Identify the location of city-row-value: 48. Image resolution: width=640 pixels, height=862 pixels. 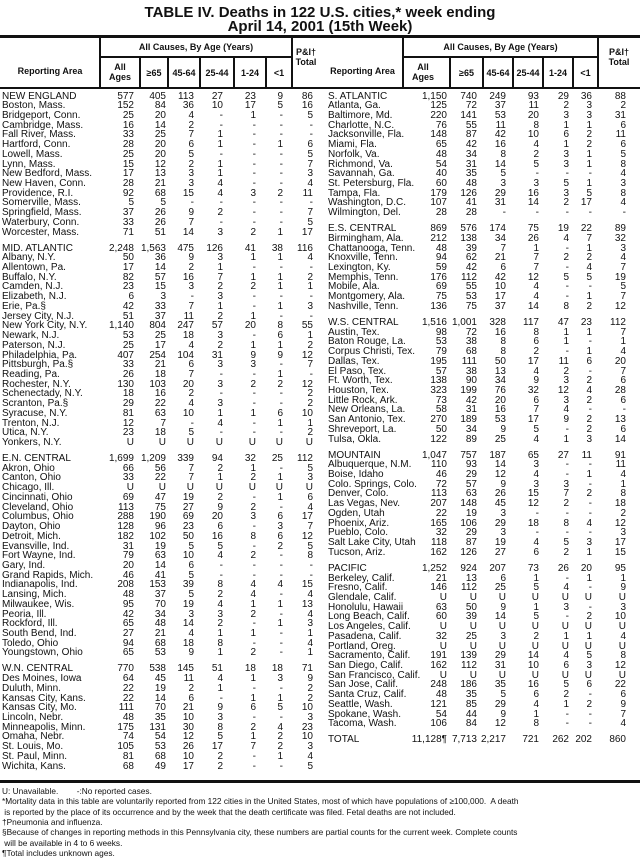
(441, 248).